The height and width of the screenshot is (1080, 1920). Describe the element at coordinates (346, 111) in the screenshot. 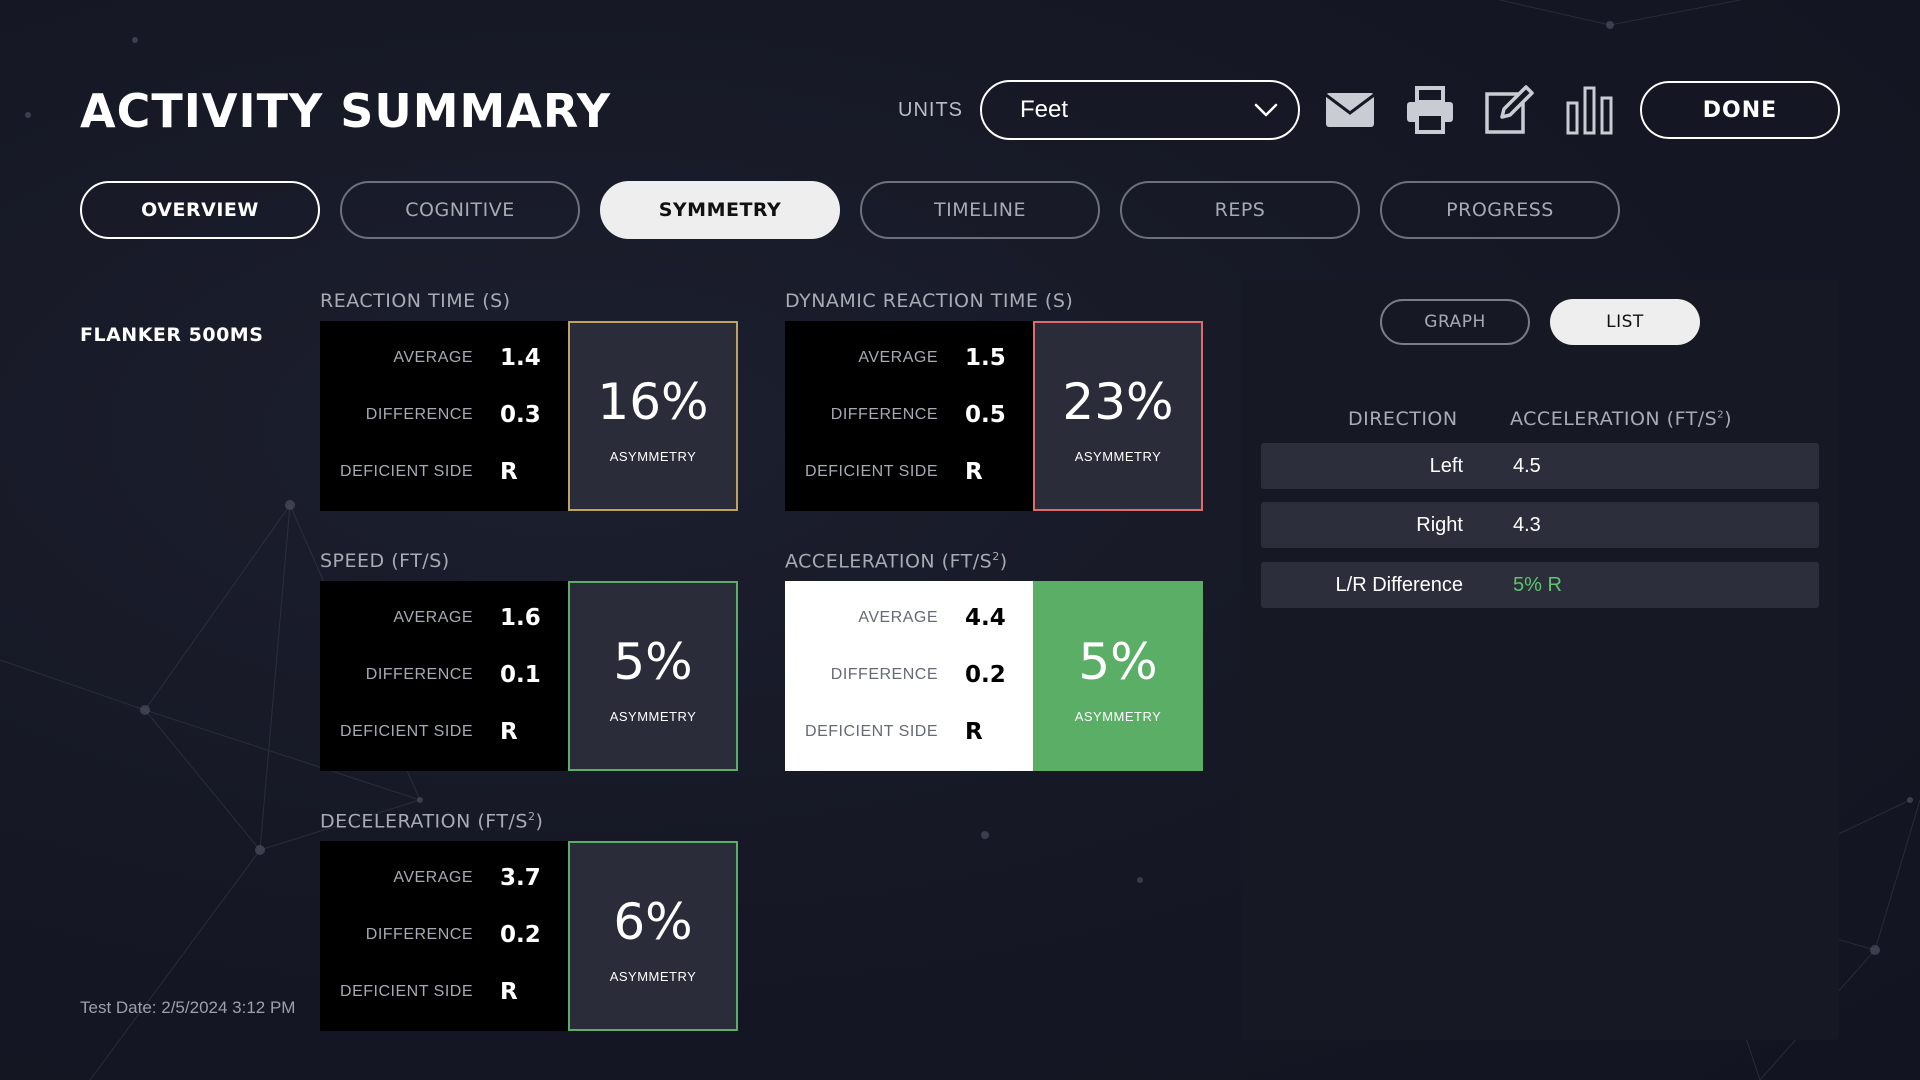

I see `page-title: ACTIVITY SUMMARY` at that location.